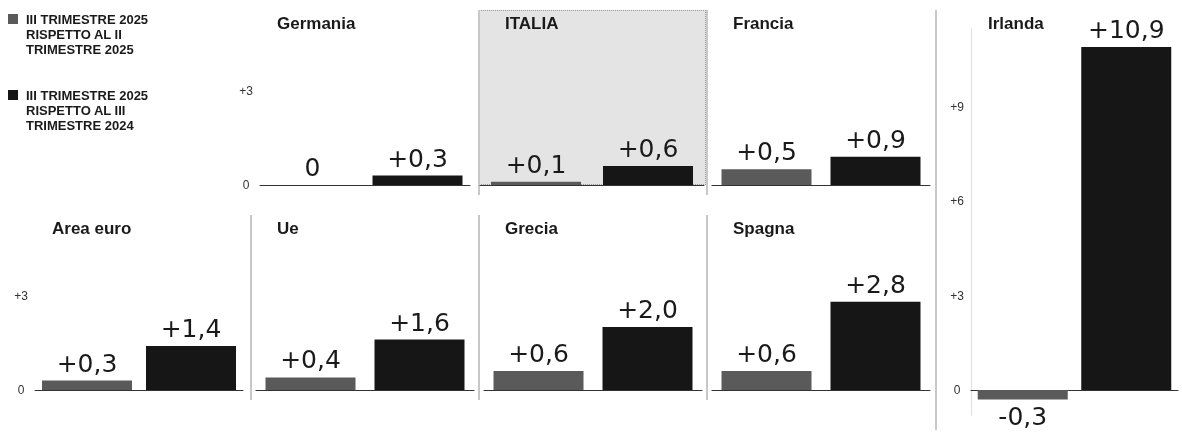 The image size is (1182, 435). I want to click on y-tick-label: +6, so click(957, 201).